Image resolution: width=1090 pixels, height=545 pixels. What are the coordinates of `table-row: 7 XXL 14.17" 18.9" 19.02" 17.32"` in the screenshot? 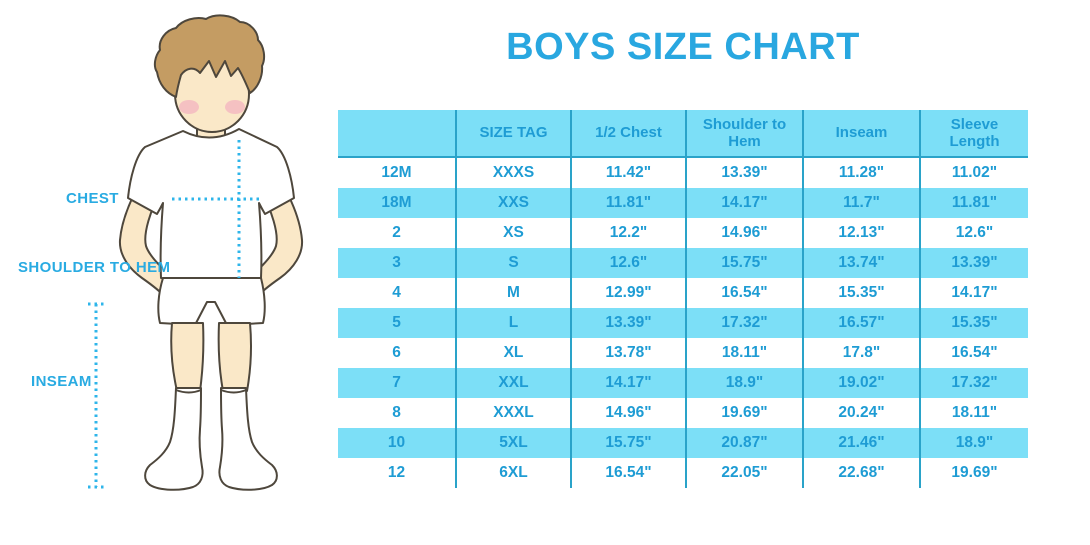 It's located at (683, 383).